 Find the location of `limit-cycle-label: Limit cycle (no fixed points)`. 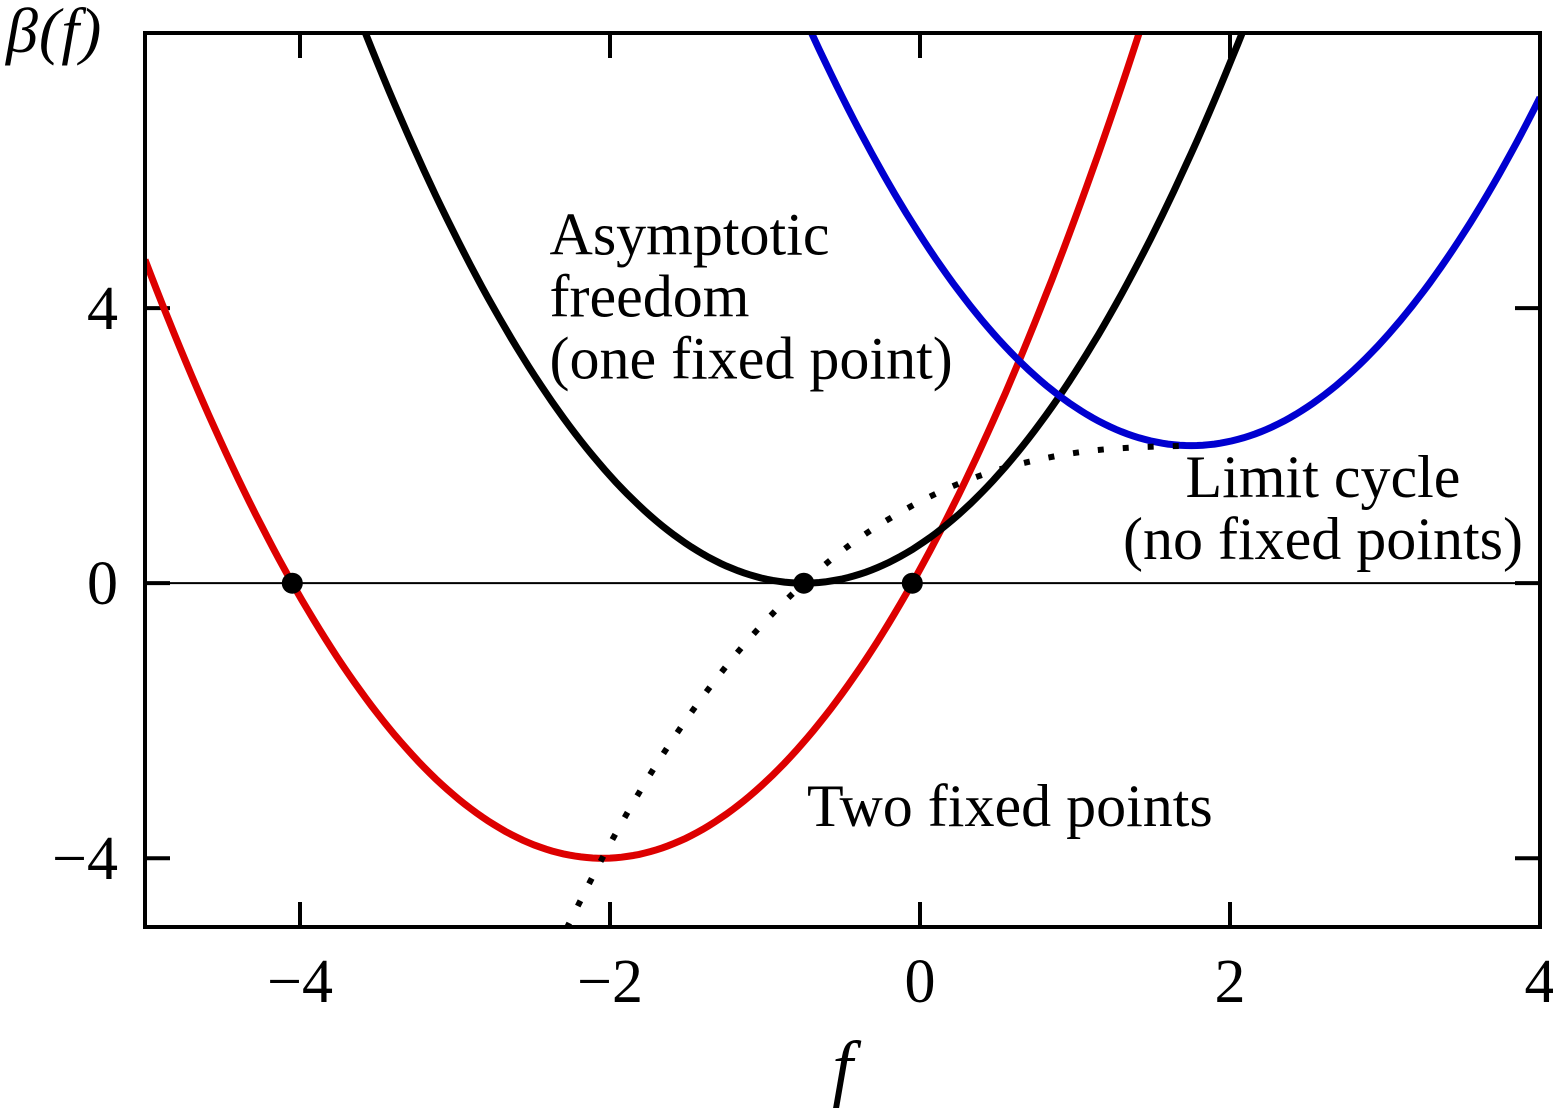

limit-cycle-label: Limit cycle (no fixed points) is located at coordinates (1323, 508).